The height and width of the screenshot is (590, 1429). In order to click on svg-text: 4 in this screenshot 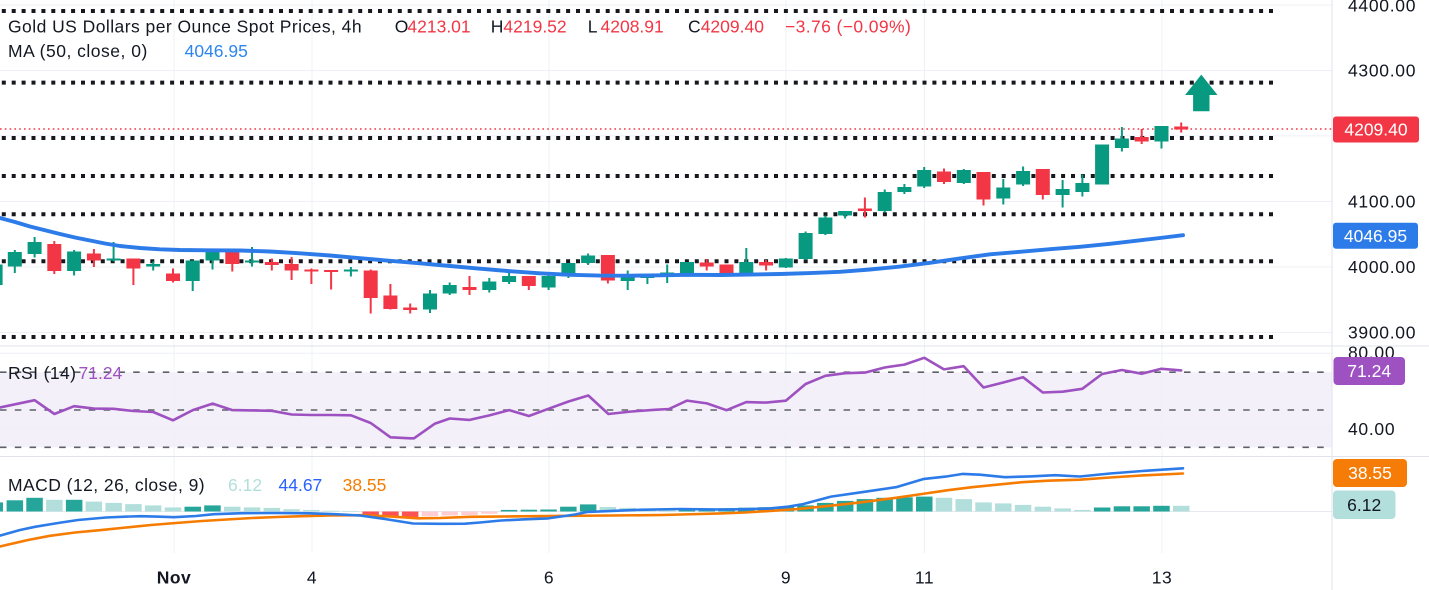, I will do `click(312, 578)`.